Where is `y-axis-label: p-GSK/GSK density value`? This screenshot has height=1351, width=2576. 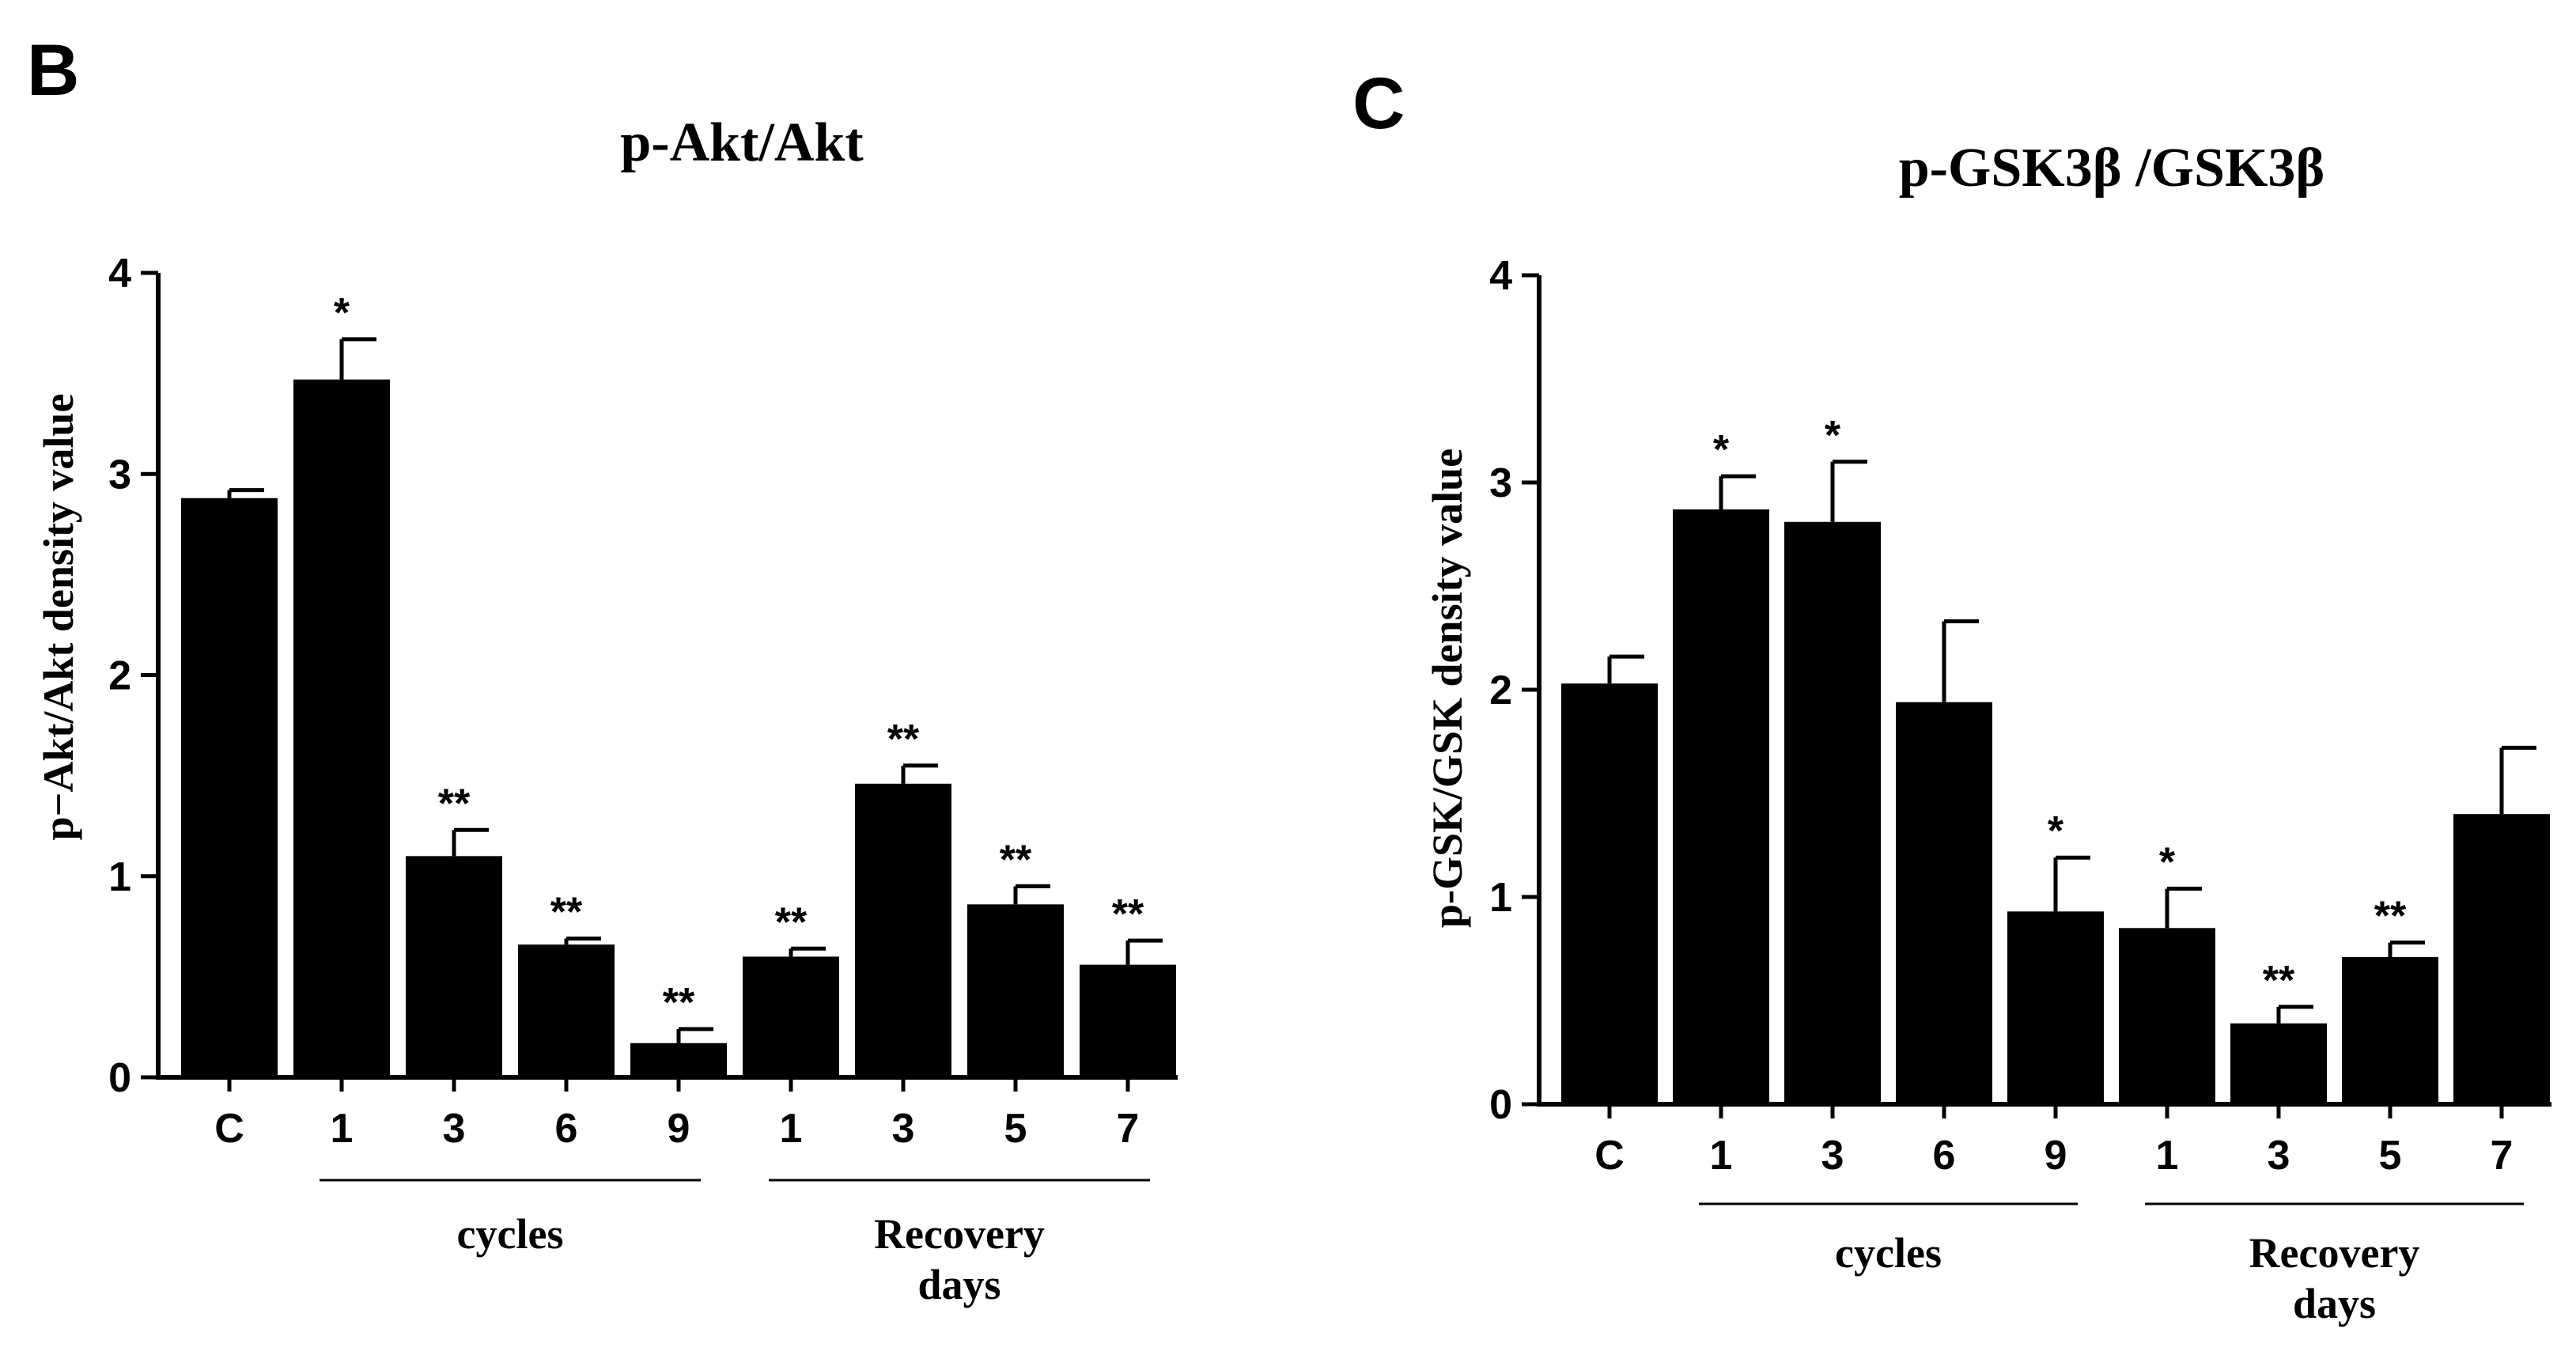 y-axis-label: p-GSK/GSK density value is located at coordinates (1448, 688).